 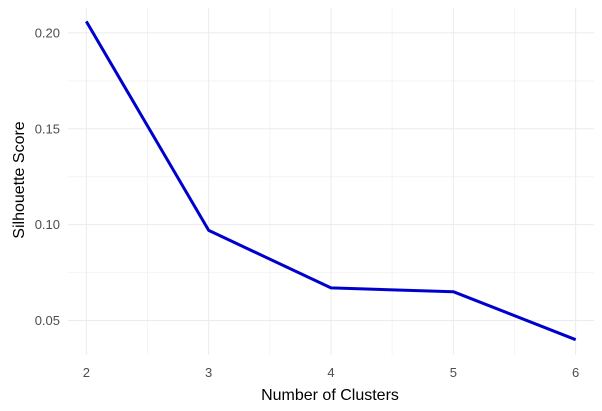 What do you see at coordinates (47, 32) in the screenshot?
I see `y-tick-label: 0.20` at bounding box center [47, 32].